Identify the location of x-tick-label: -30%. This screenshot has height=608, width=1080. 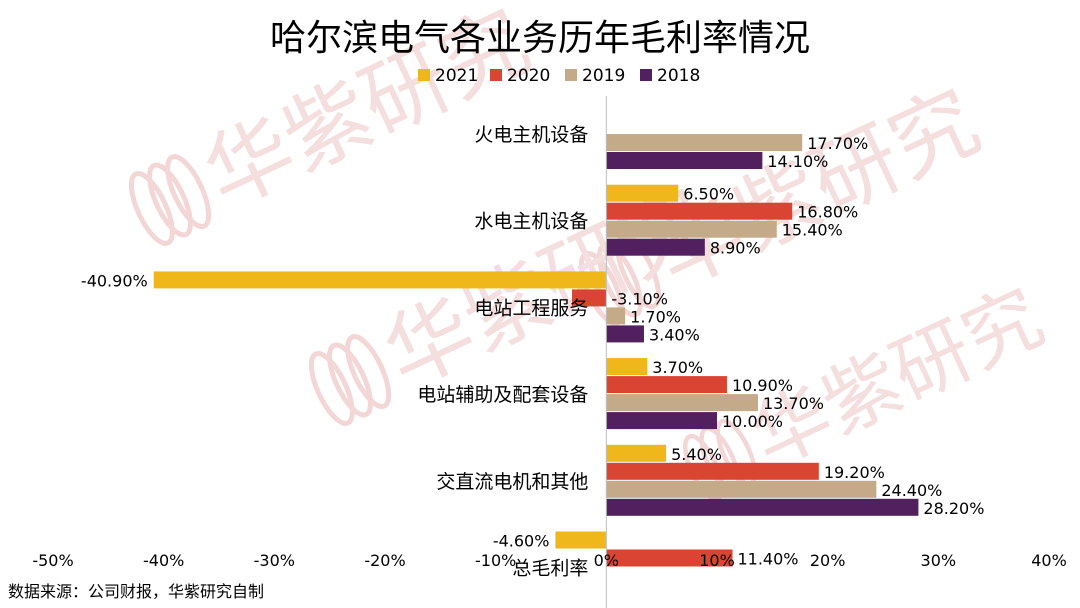
(274, 560).